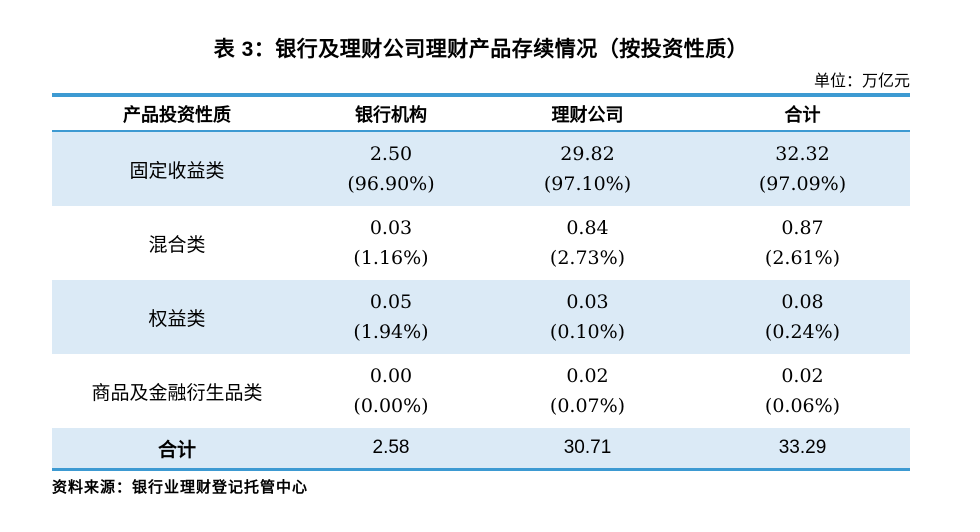 This screenshot has width=980, height=532. I want to click on percent-value: (2.61%), so click(802, 257).